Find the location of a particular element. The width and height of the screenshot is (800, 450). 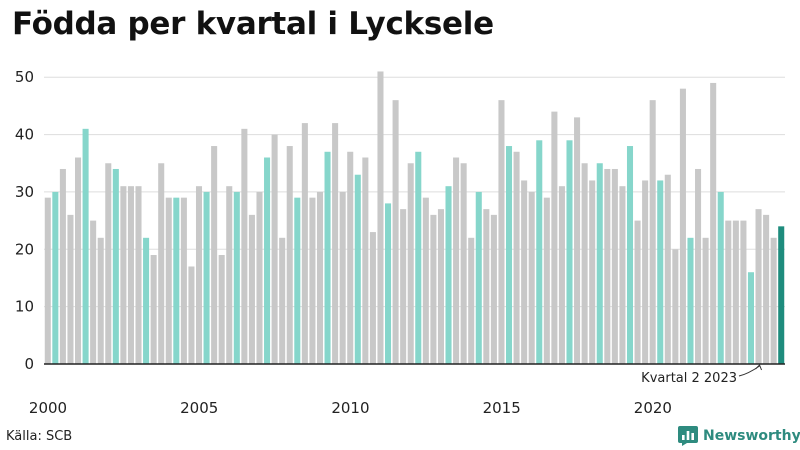

brand-logo: Newsworthy is located at coordinates (739, 436).